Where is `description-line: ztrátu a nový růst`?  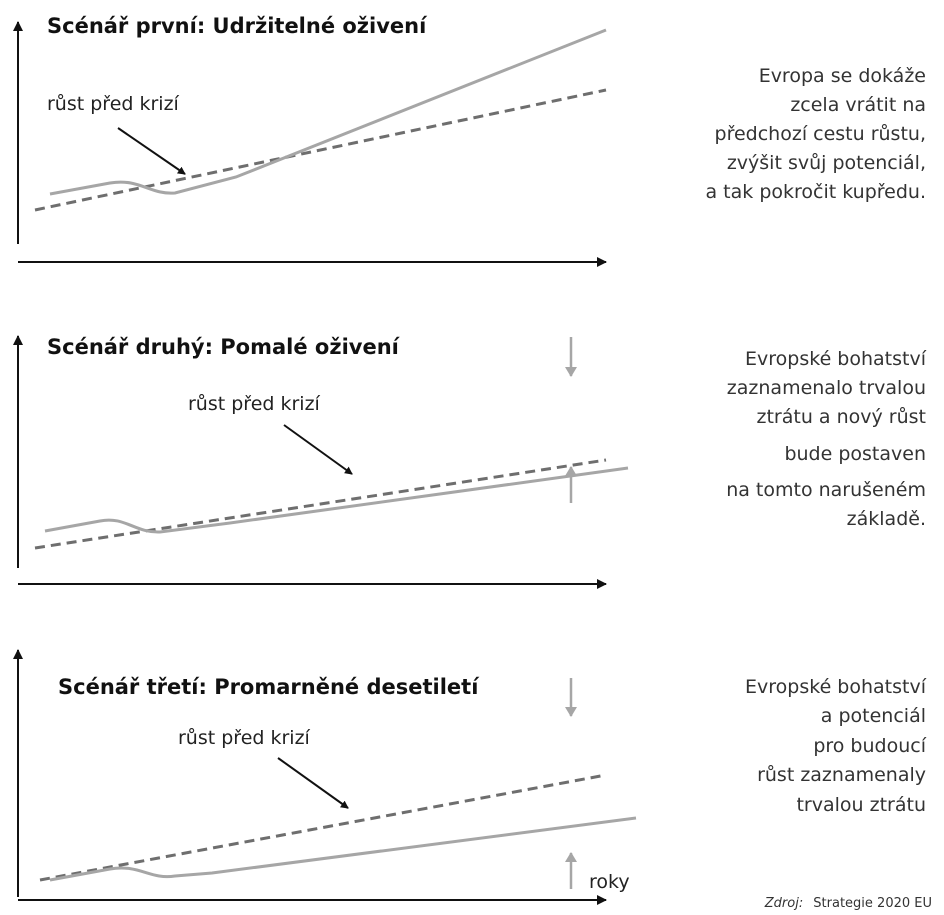
description-line: ztrátu a nový růst is located at coordinates (842, 417).